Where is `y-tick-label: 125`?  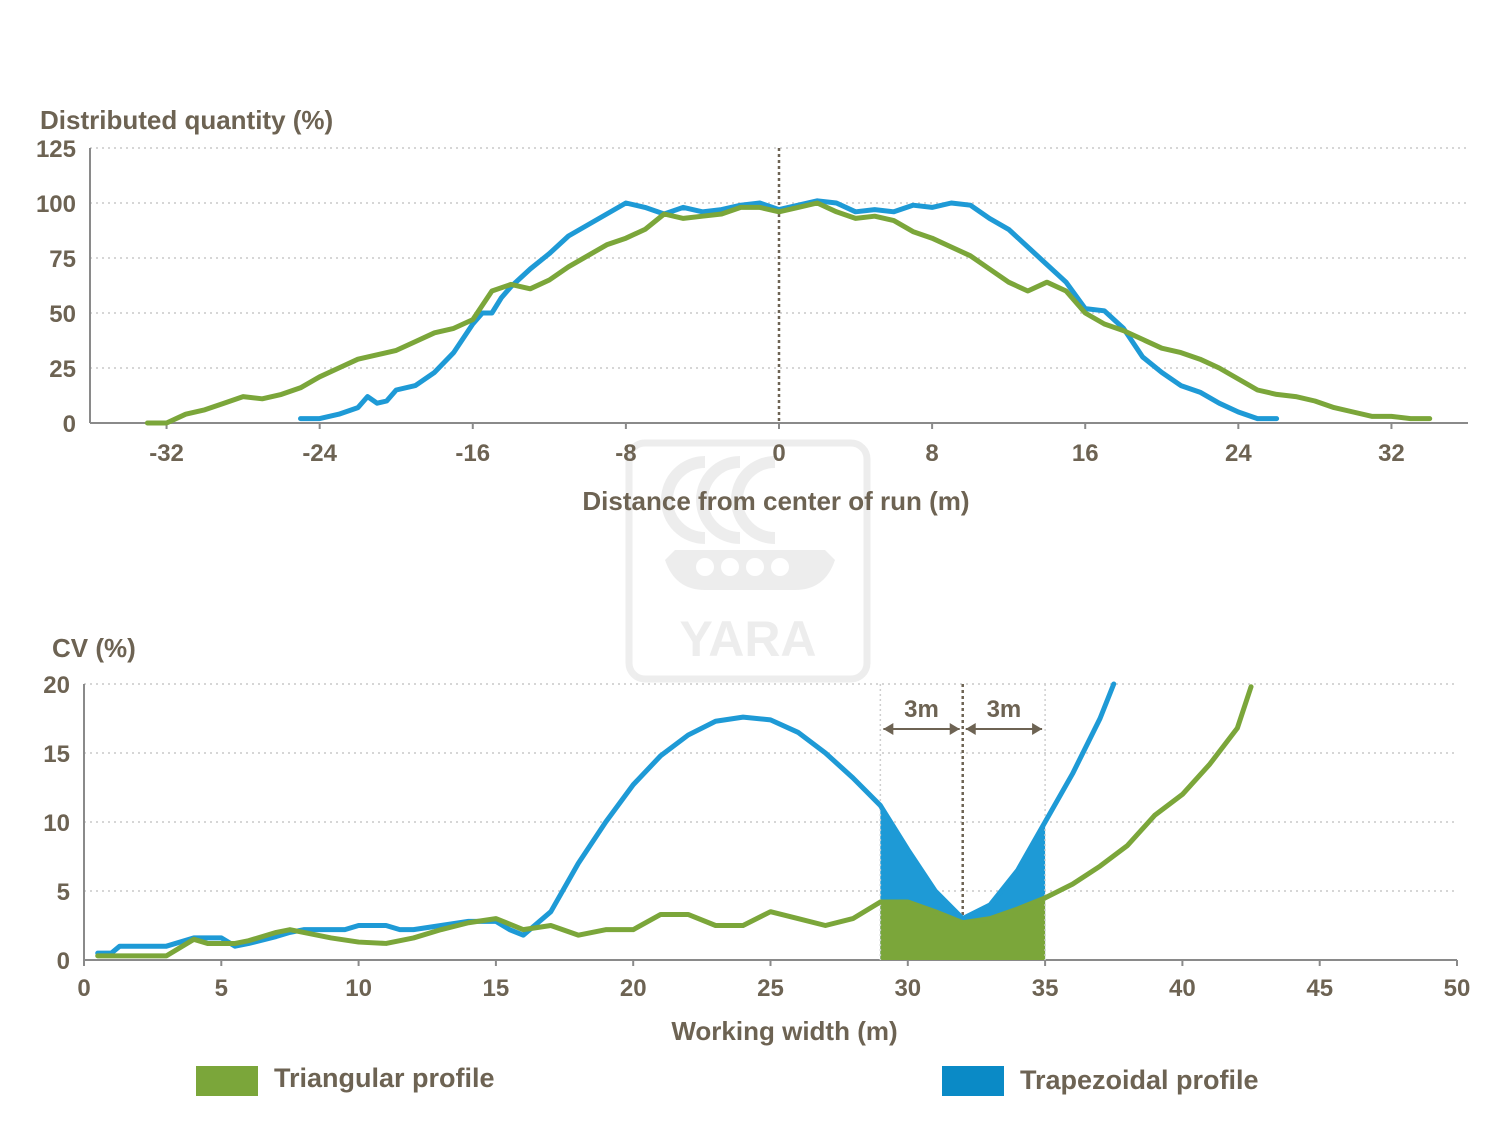
y-tick-label: 125 is located at coordinates (56, 149).